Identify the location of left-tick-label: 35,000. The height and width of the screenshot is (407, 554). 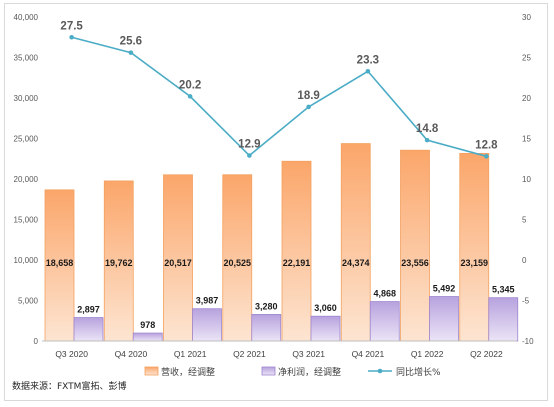
(26, 58).